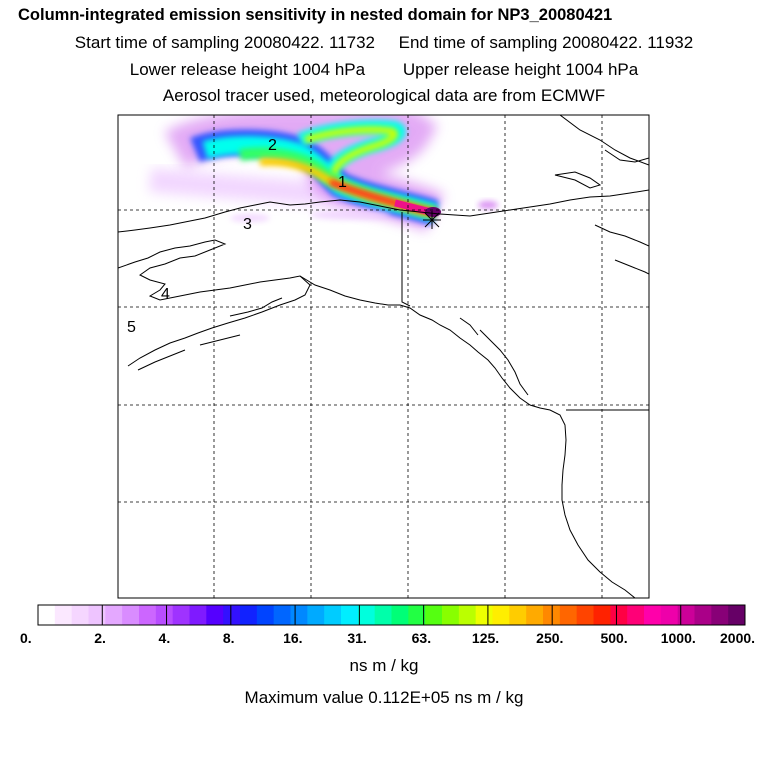 Image resolution: width=768 pixels, height=768 pixels. What do you see at coordinates (614, 638) in the screenshot?
I see `colorbar-tick-label: 500.` at bounding box center [614, 638].